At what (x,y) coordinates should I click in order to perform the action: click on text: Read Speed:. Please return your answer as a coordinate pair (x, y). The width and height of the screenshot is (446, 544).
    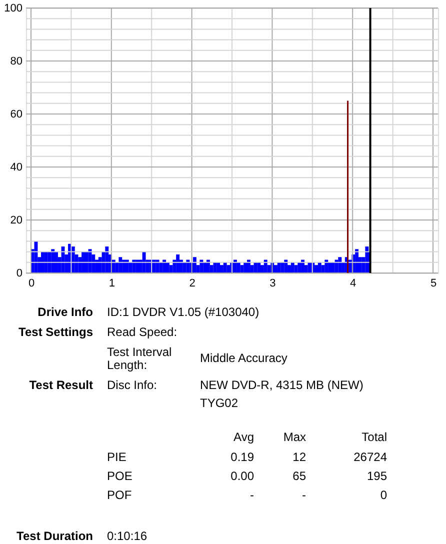
    Looking at the image, I should click on (142, 332).